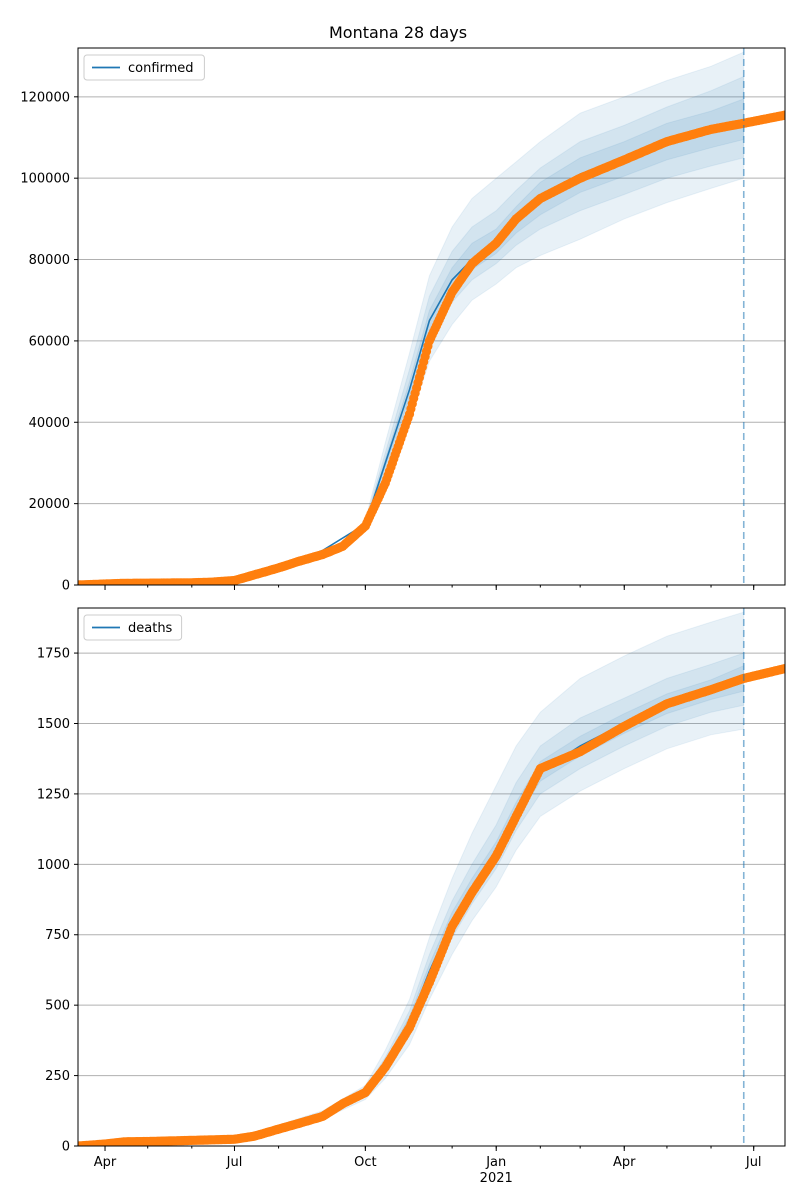 The image size is (800, 1200). I want to click on y-tick-label: 120000, so click(45, 97).